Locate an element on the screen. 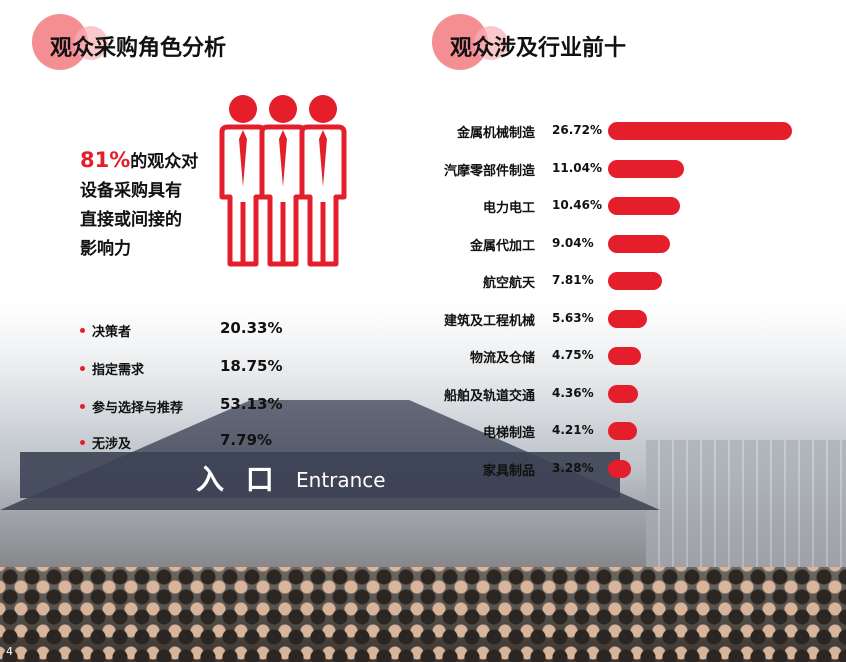  crowd is located at coordinates (423, 614).